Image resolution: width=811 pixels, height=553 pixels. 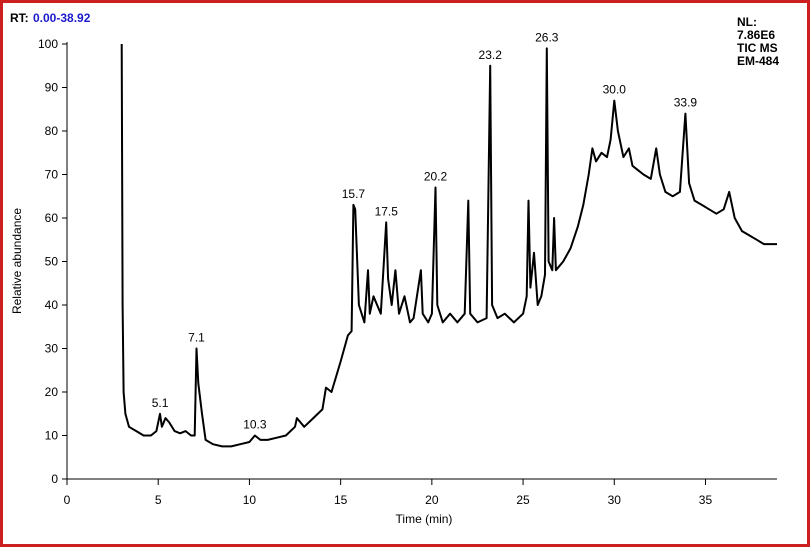 What do you see at coordinates (523, 500) in the screenshot?
I see `x-tick-label: 25` at bounding box center [523, 500].